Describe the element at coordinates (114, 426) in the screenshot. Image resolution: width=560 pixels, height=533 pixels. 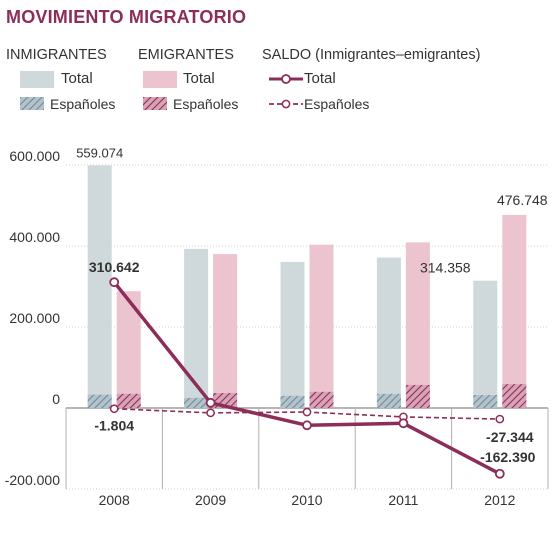
I see `data-label: -1.804` at that location.